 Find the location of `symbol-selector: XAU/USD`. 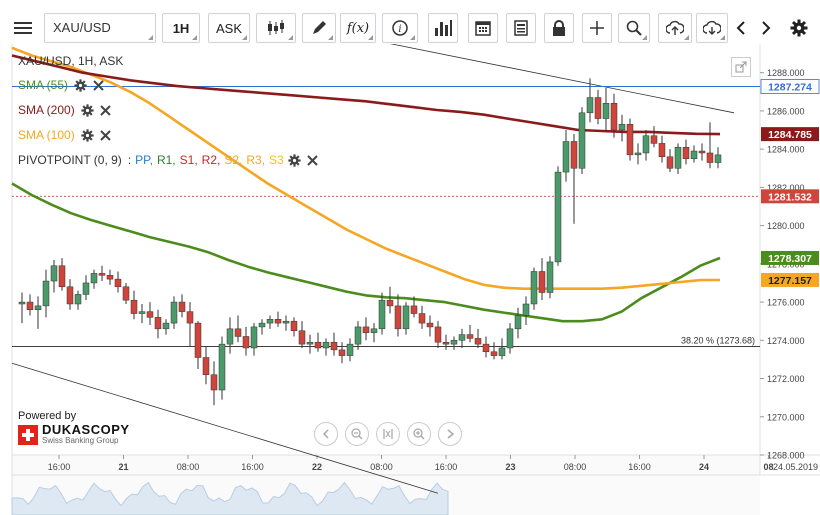

symbol-selector: XAU/USD is located at coordinates (100, 28).